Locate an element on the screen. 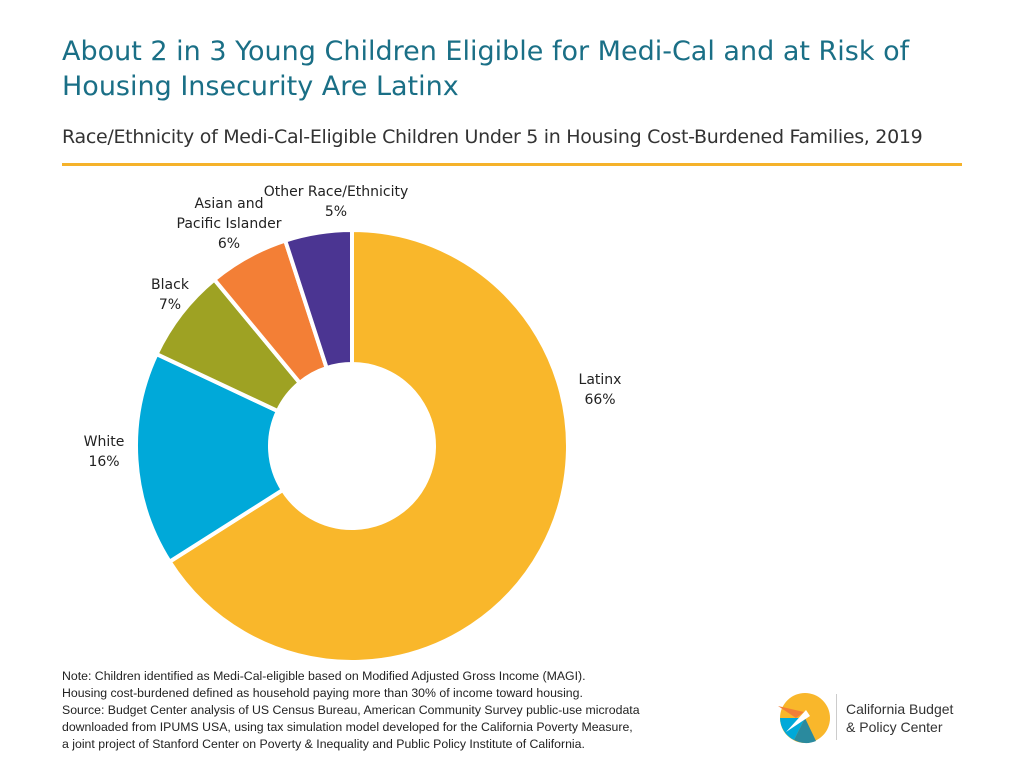 Image resolution: width=1024 pixels, height=769 pixels. logo-text: California Budget & Policy Center is located at coordinates (921, 718).